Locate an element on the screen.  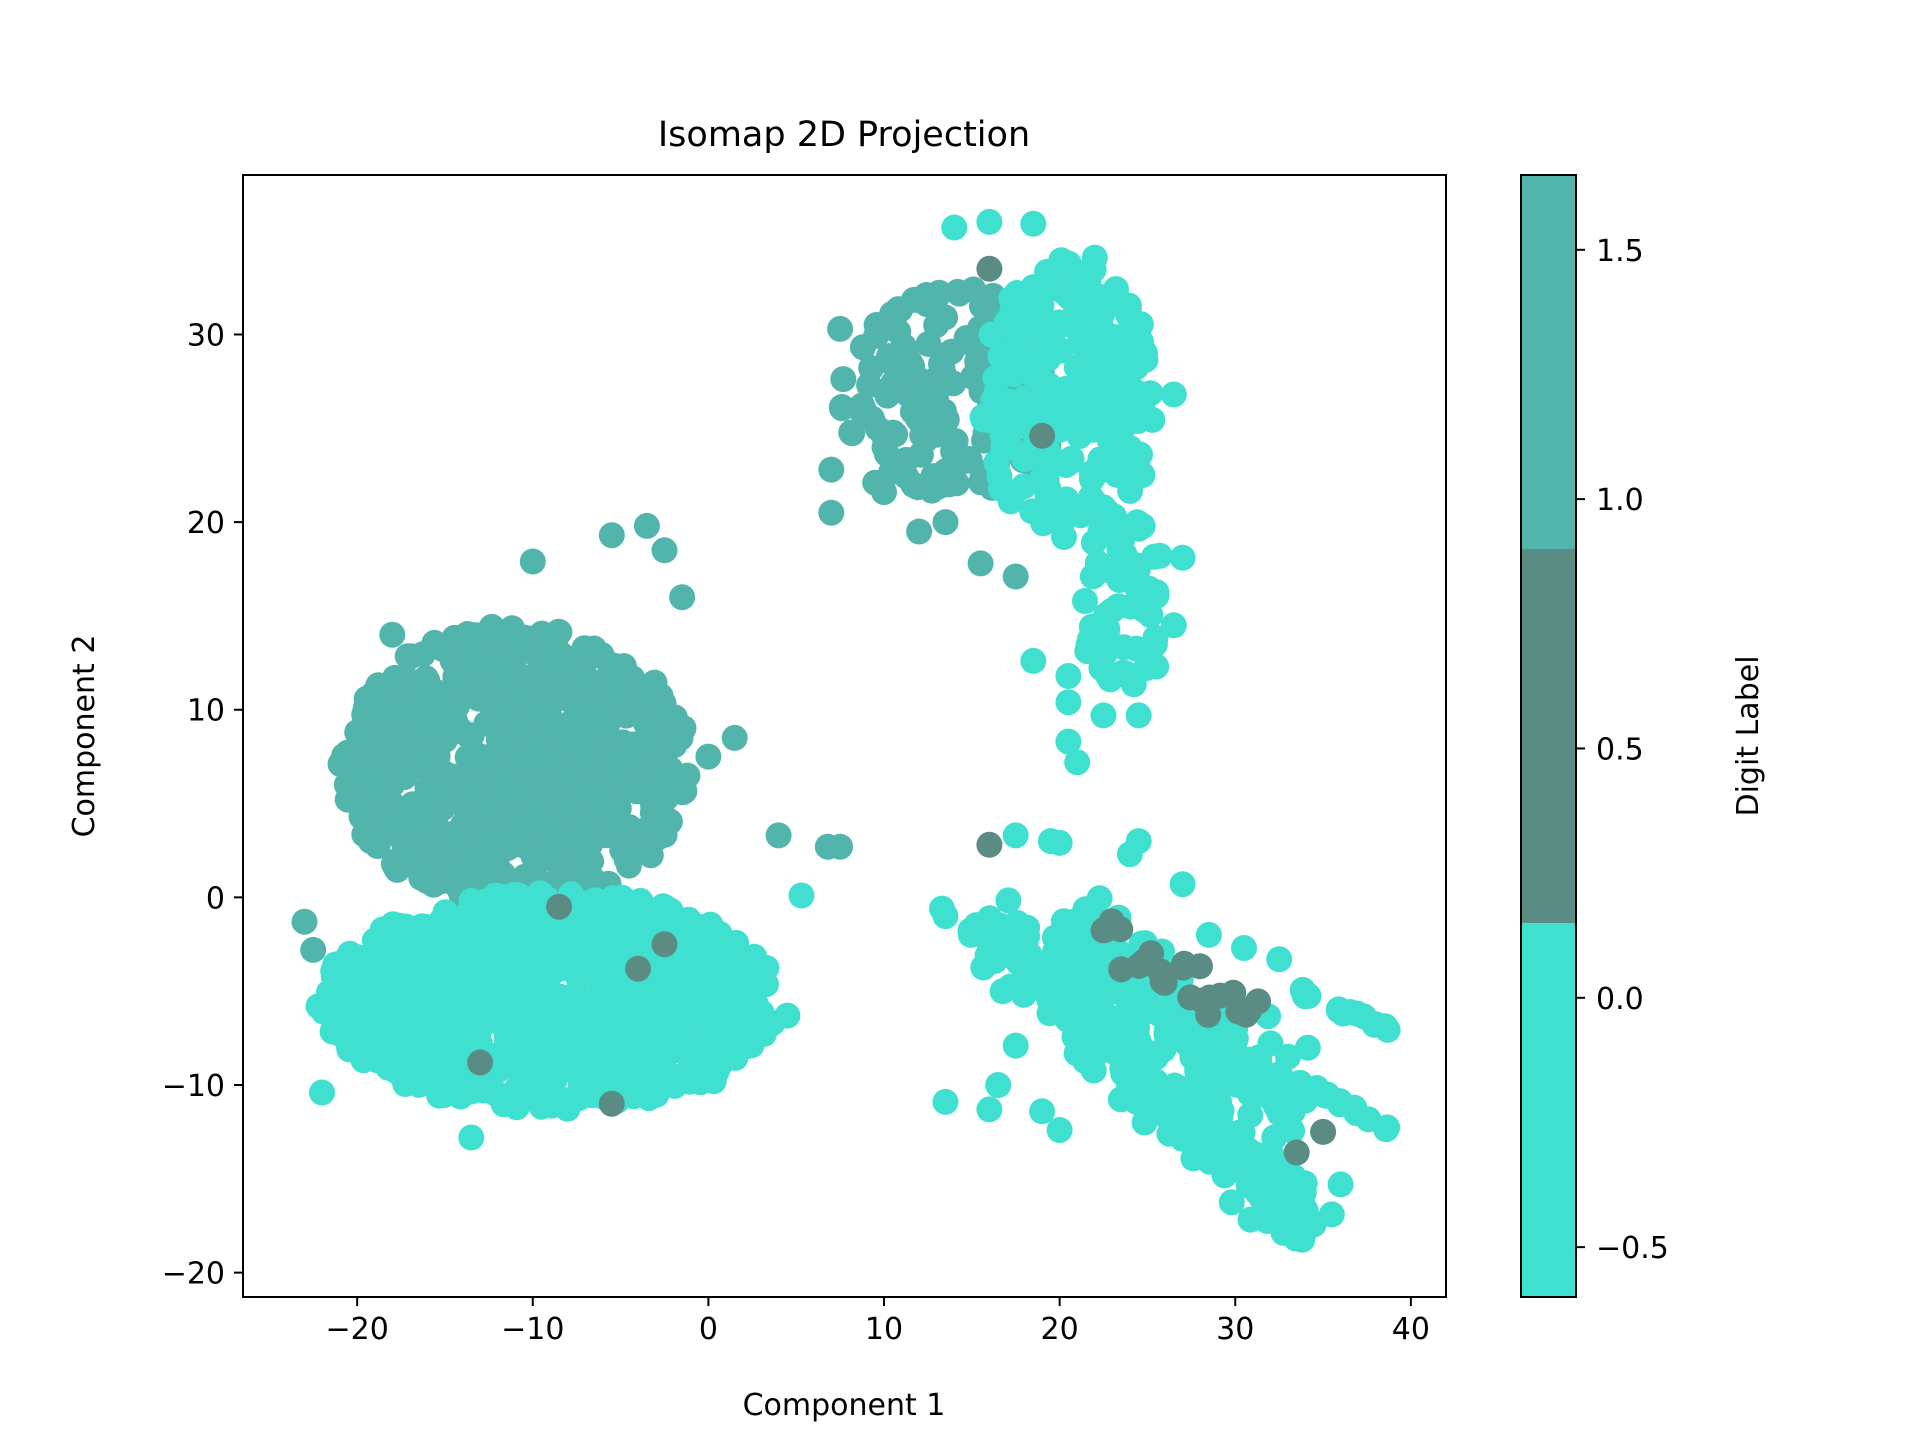
colorbar-tick-label: 0.5 is located at coordinates (1620, 749).